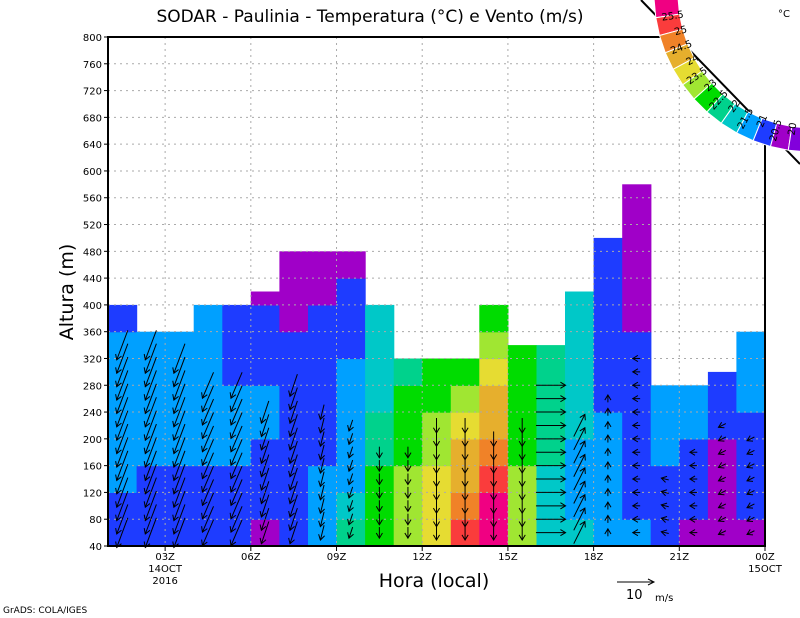 The height and width of the screenshot is (618, 800). Describe the element at coordinates (92, 145) in the screenshot. I see `y-tick-label: 640` at that location.